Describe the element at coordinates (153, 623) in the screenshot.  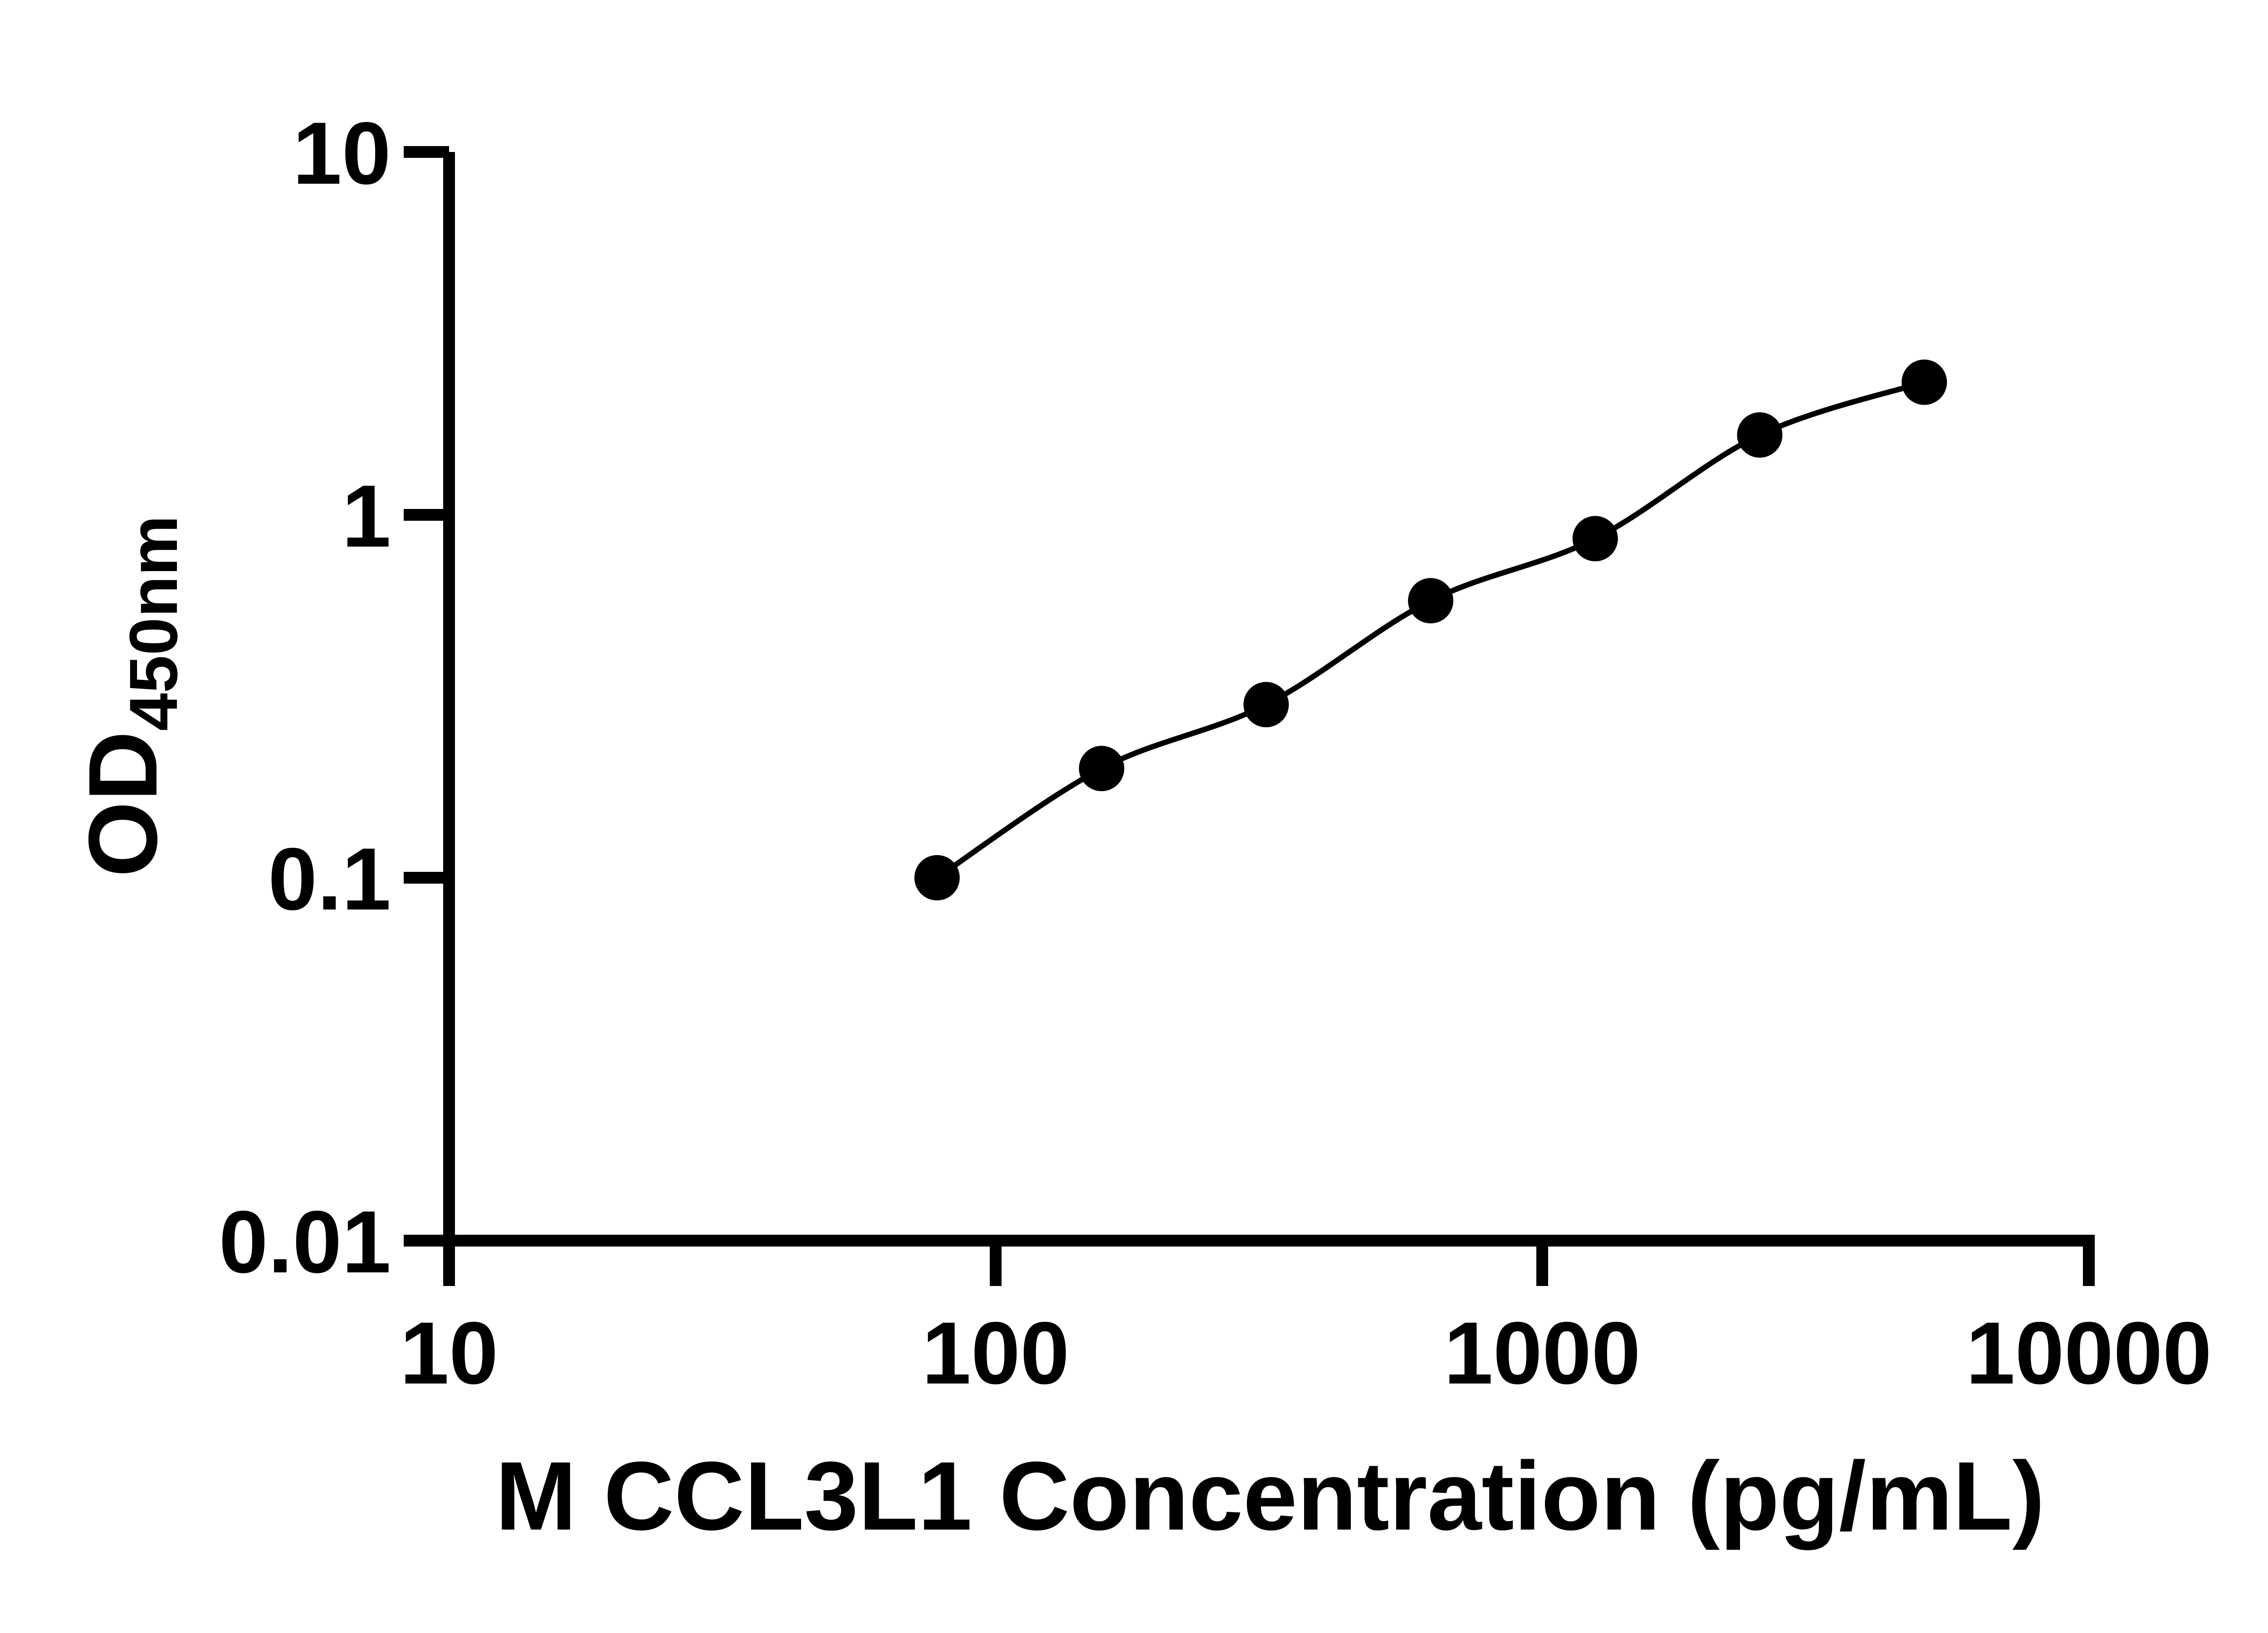
I see `y-axis-title-subscript: 450nm` at that location.